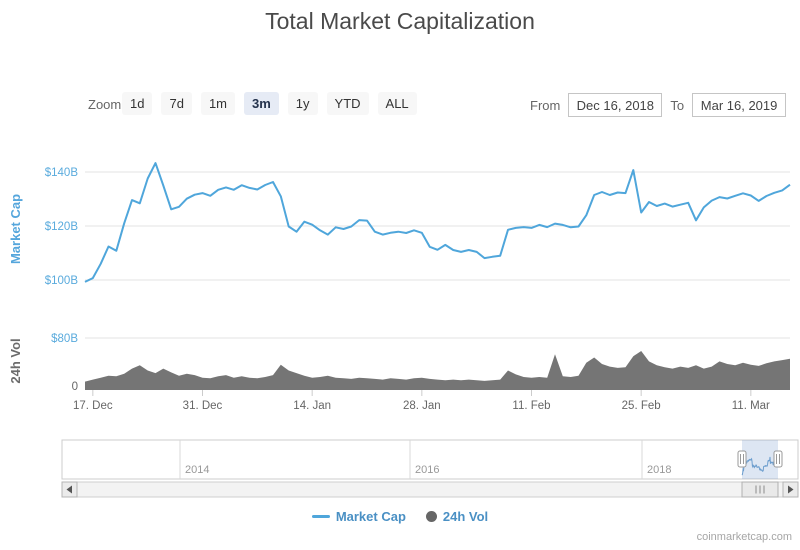 The image size is (800, 550). What do you see at coordinates (347, 103) in the screenshot?
I see `zoom-button-ytd: YTD` at bounding box center [347, 103].